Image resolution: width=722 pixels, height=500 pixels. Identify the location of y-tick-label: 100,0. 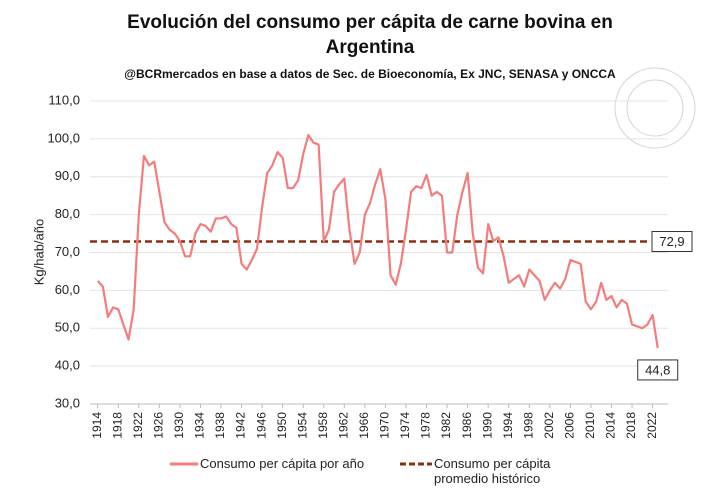
(63, 137).